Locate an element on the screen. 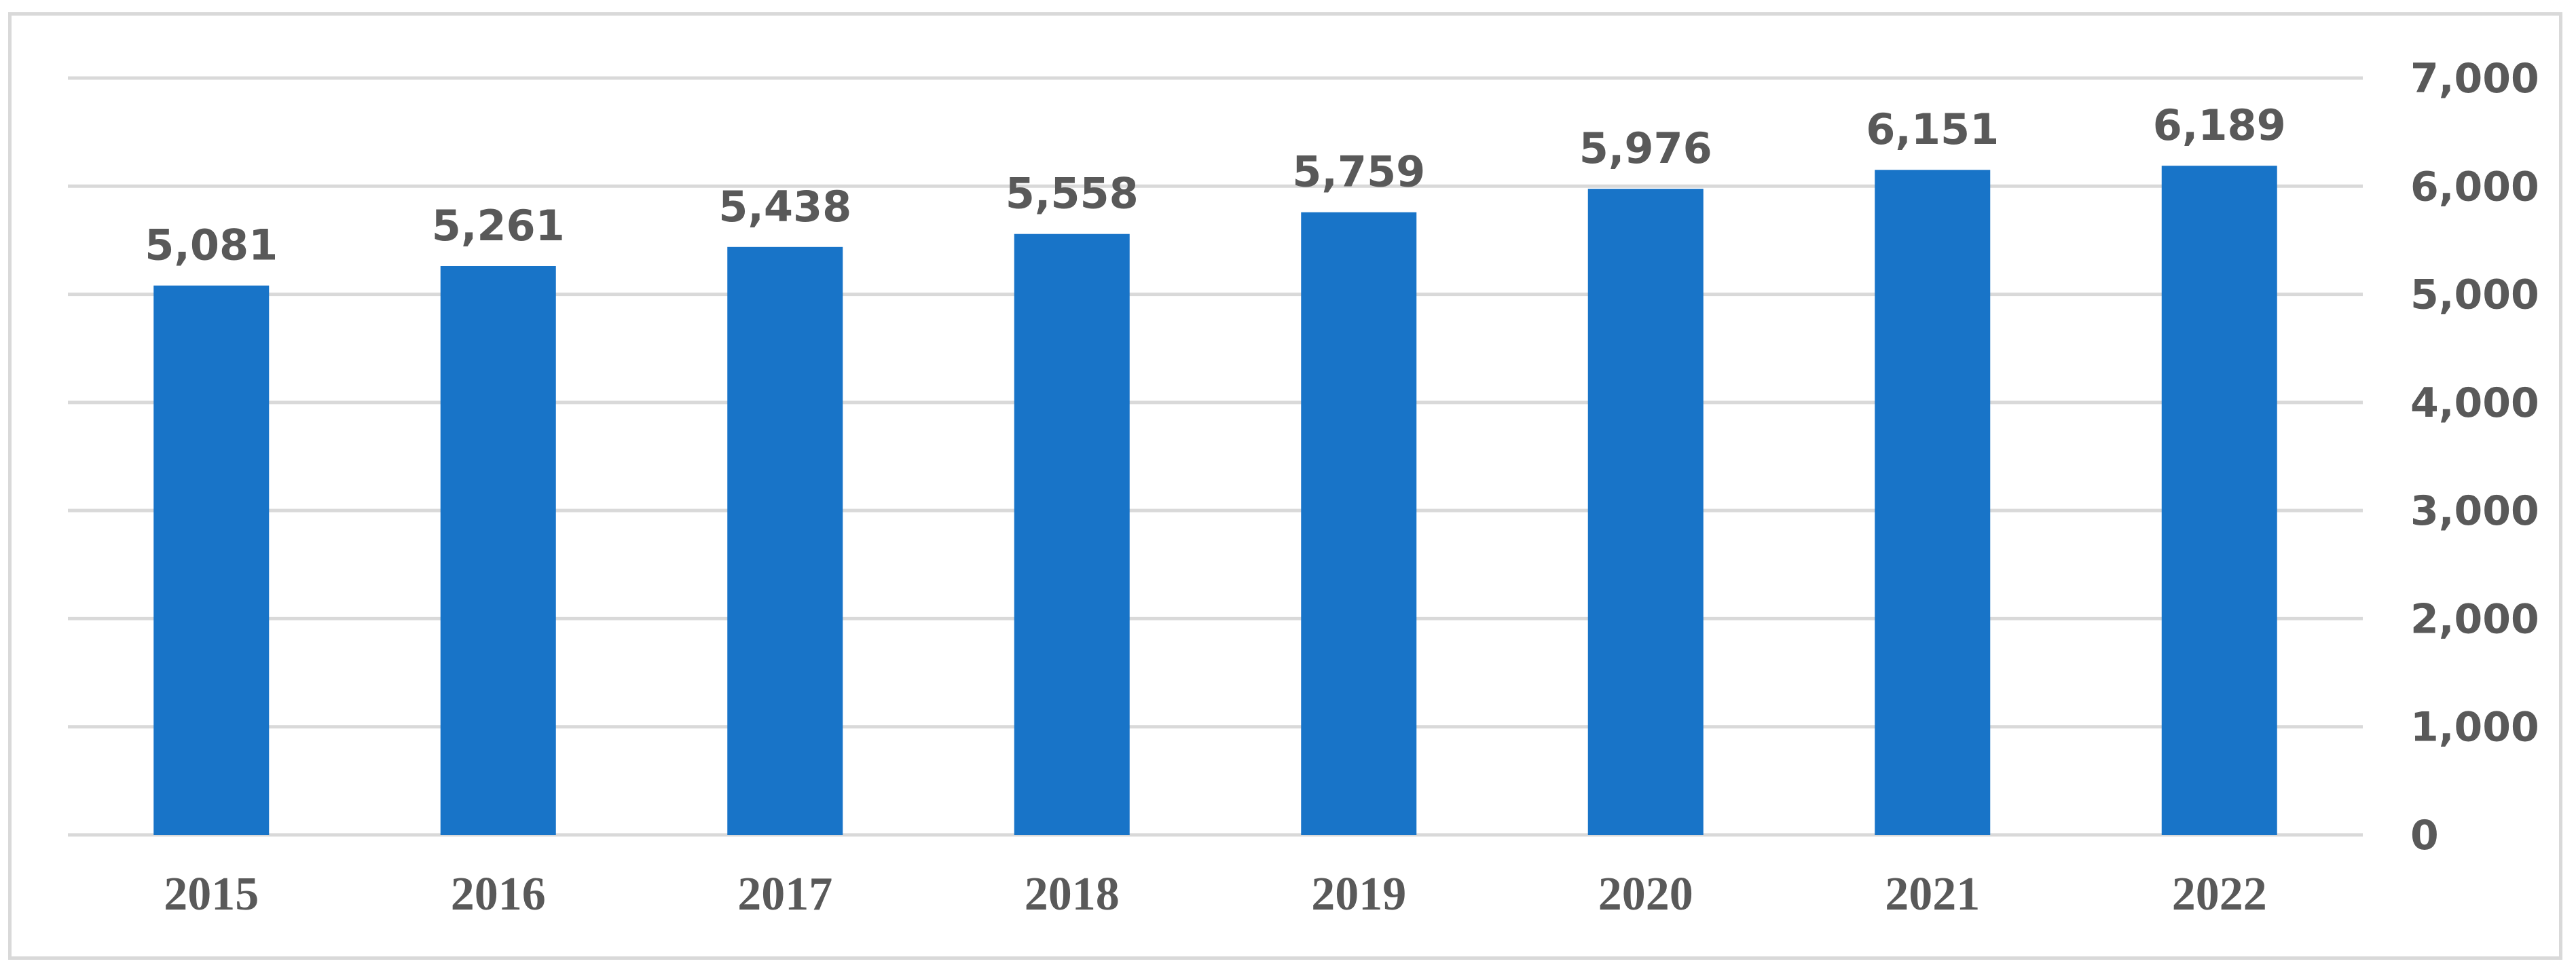 Image resolution: width=2576 pixels, height=972 pixels. bar-2020 is located at coordinates (1645, 512).